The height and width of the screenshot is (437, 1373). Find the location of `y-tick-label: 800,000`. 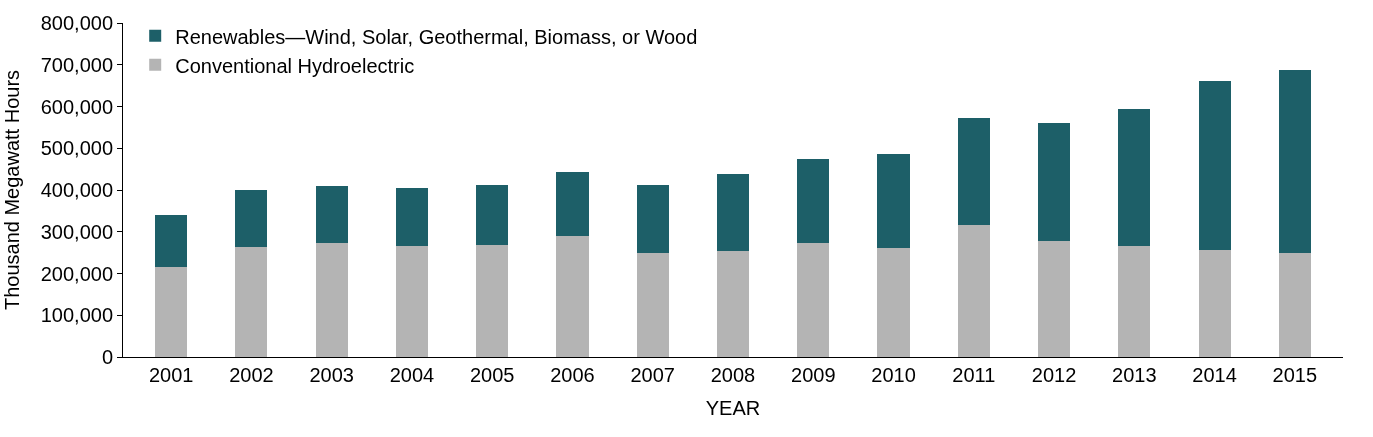

y-tick-label: 800,000 is located at coordinates (76, 23).